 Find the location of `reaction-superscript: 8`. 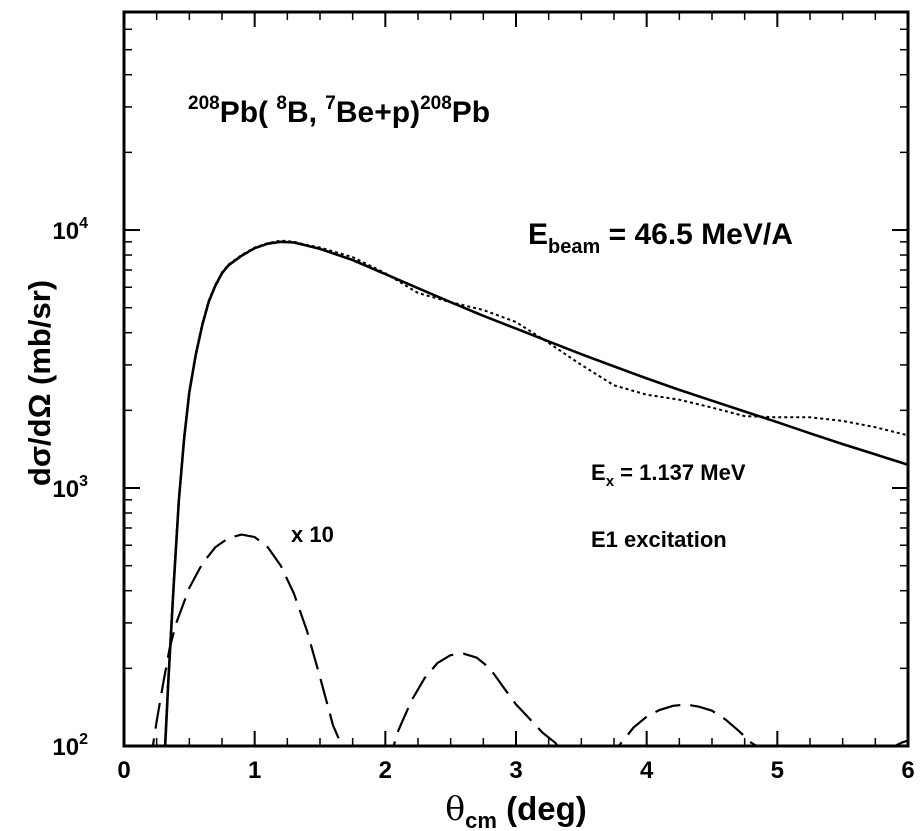

reaction-superscript: 8 is located at coordinates (281, 103).